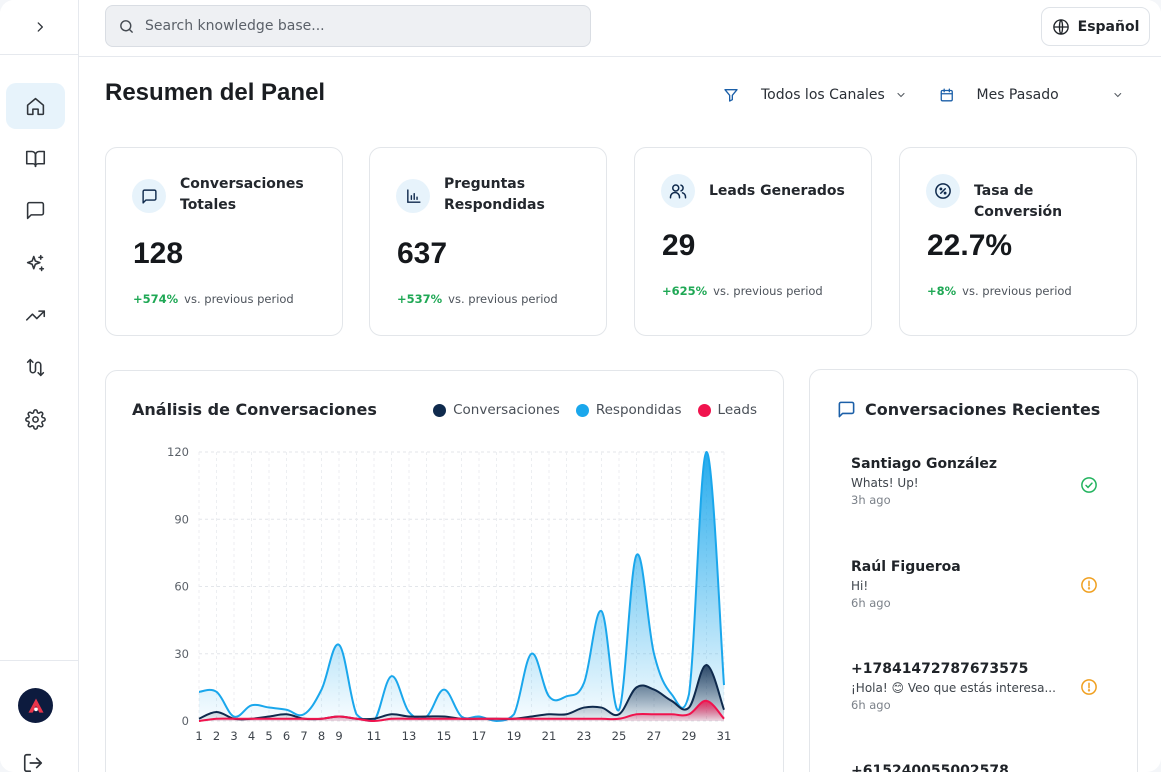 This screenshot has width=1161, height=772. Describe the element at coordinates (654, 736) in the screenshot. I see `x-tick-label: 27` at that location.